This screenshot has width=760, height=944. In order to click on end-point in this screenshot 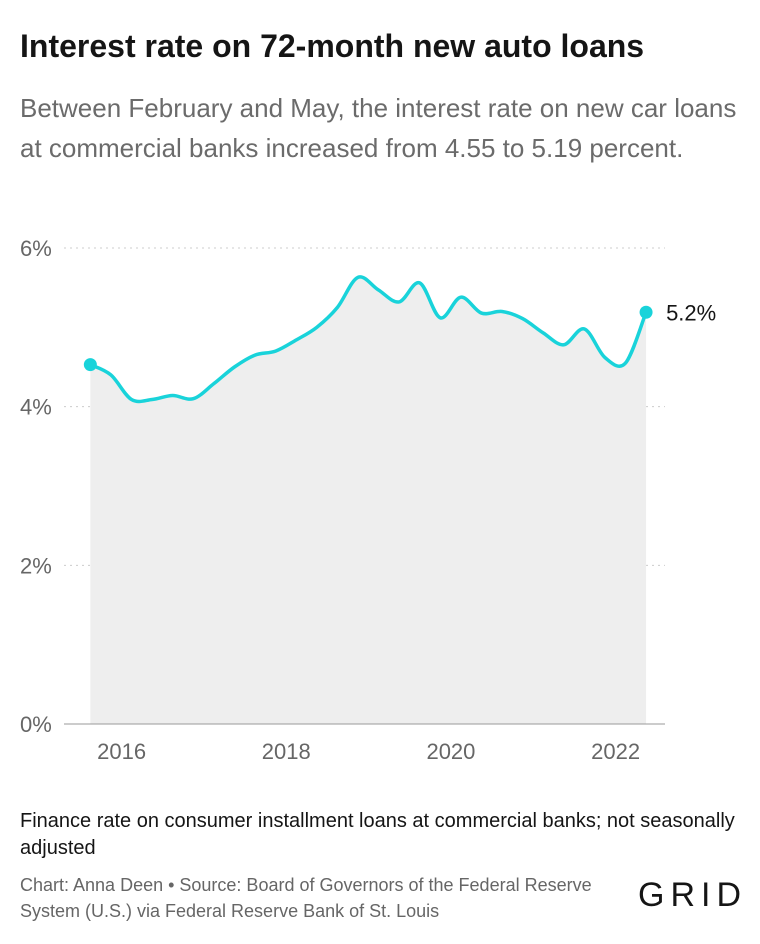, I will do `click(646, 312)`.